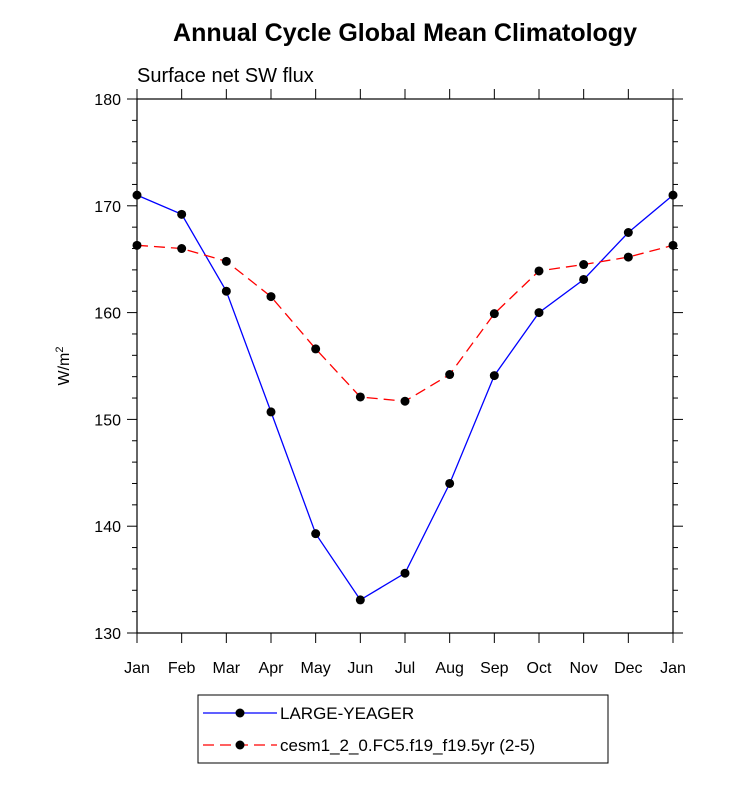  I want to click on x-tick-label: Feb, so click(182, 668).